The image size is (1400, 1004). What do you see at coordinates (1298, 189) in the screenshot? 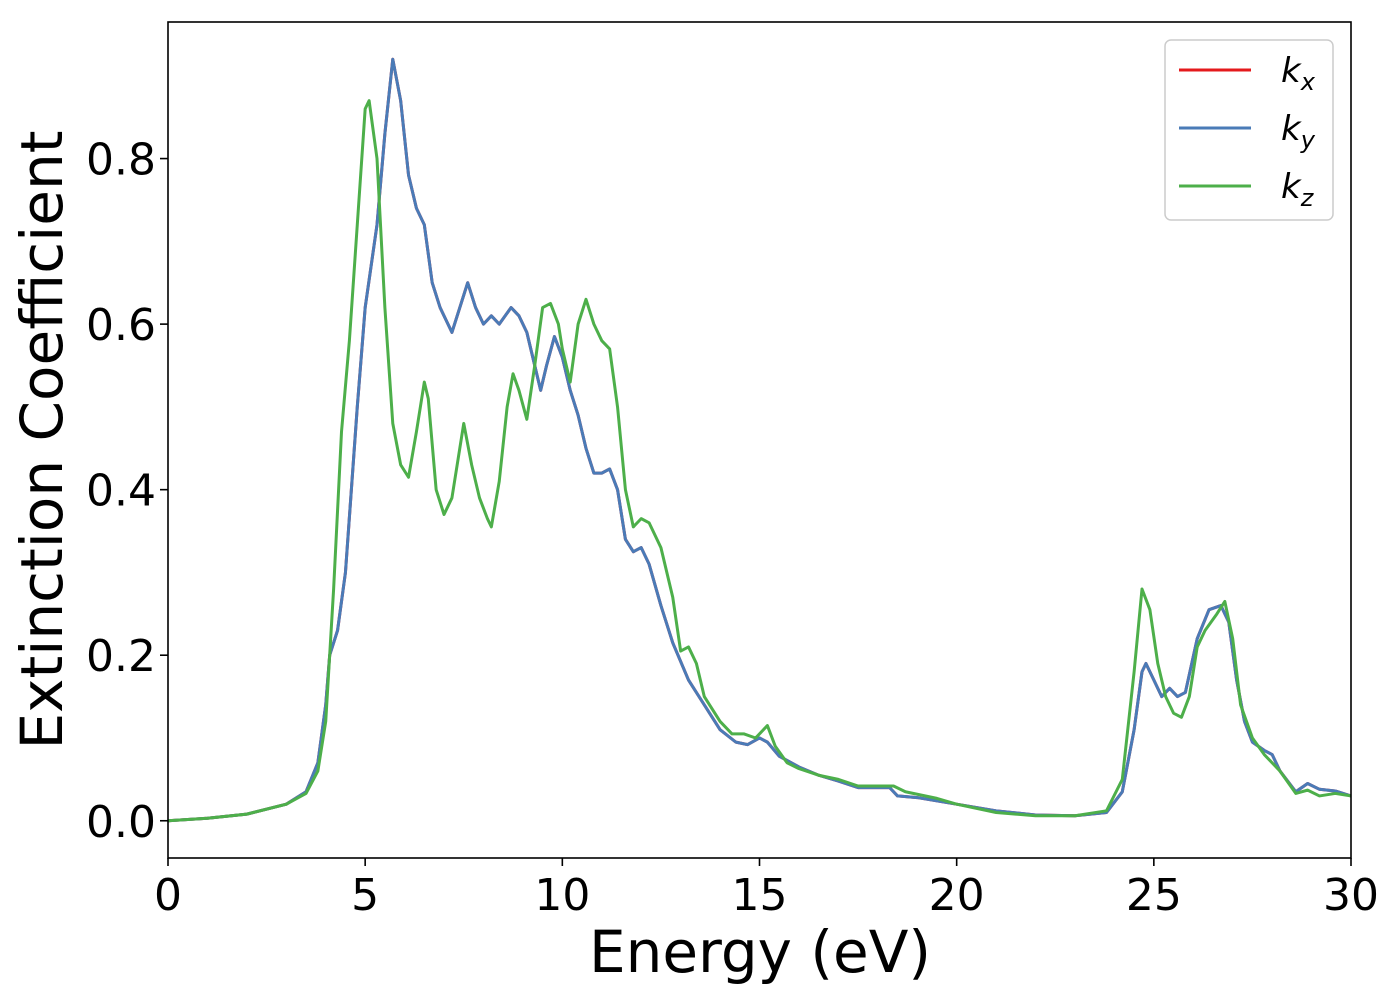
I see `legend-label: kz` at bounding box center [1298, 189].